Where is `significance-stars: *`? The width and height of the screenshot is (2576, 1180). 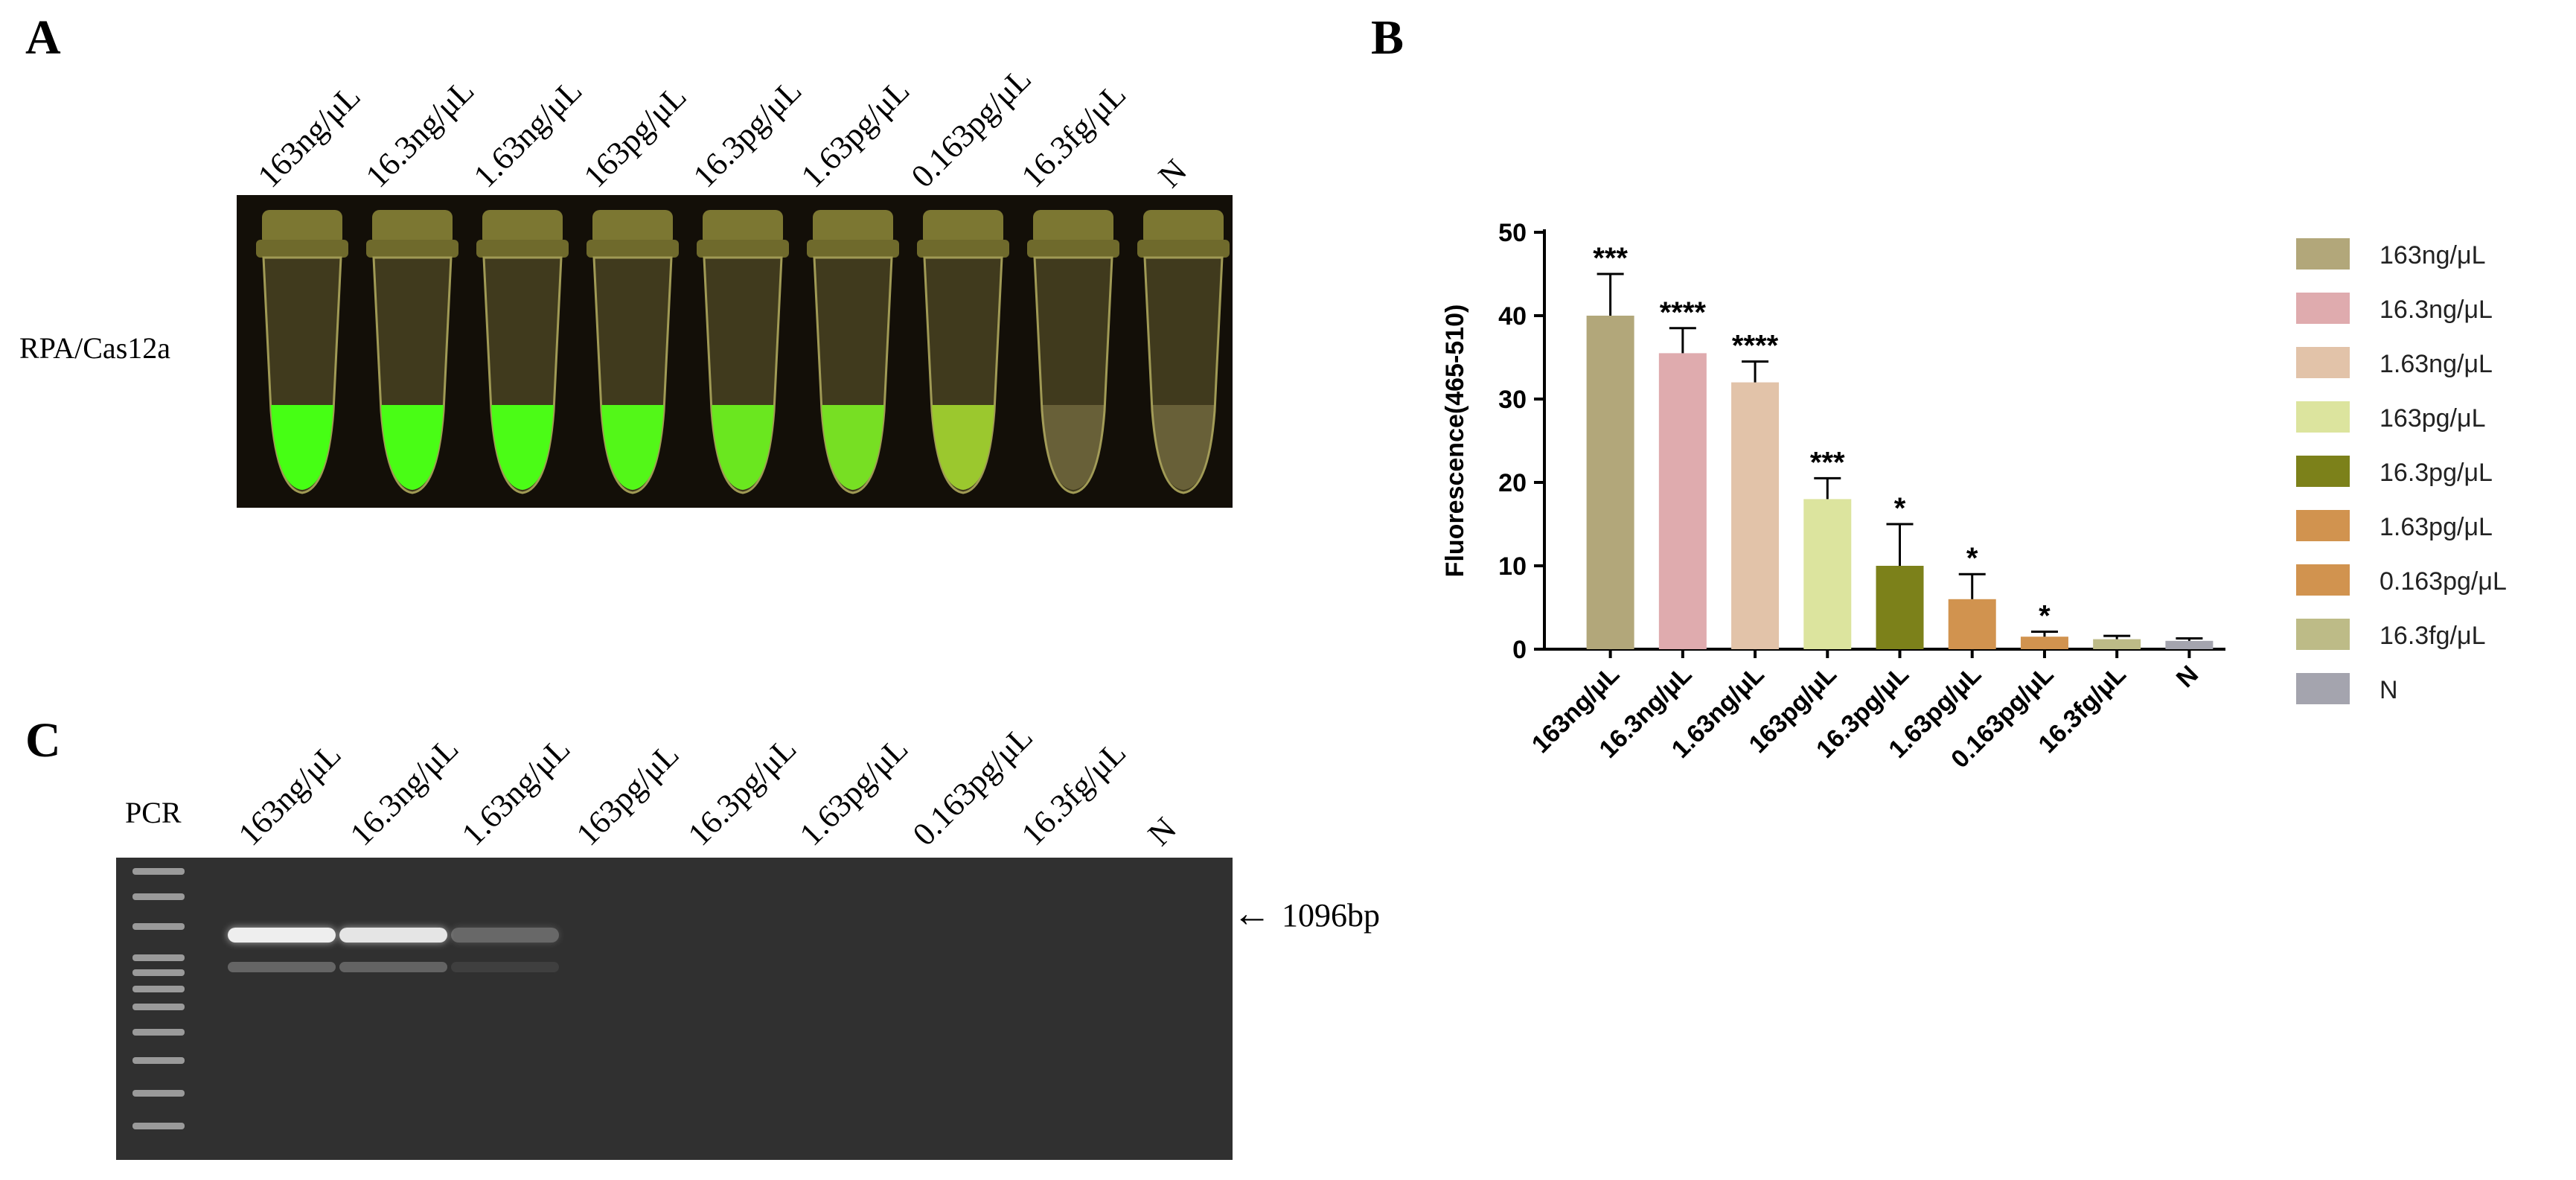
significance-stars: * is located at coordinates (1972, 558).